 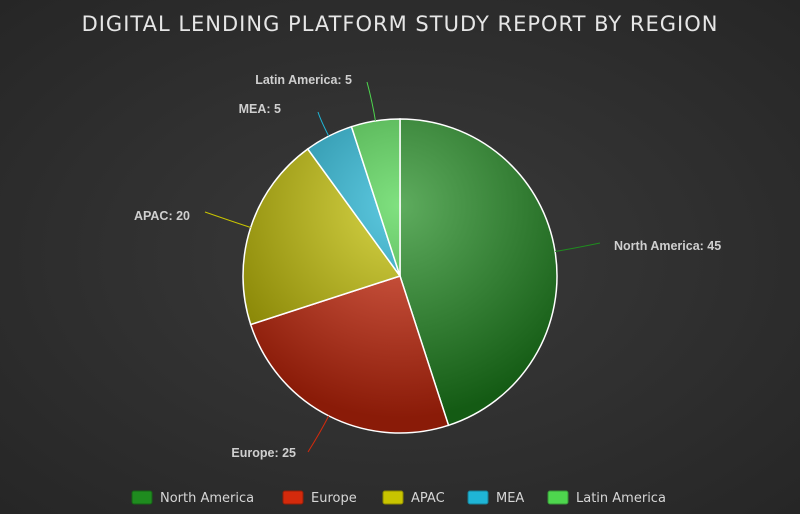 What do you see at coordinates (162, 216) in the screenshot?
I see `data-label-apac: APAC: 20` at bounding box center [162, 216].